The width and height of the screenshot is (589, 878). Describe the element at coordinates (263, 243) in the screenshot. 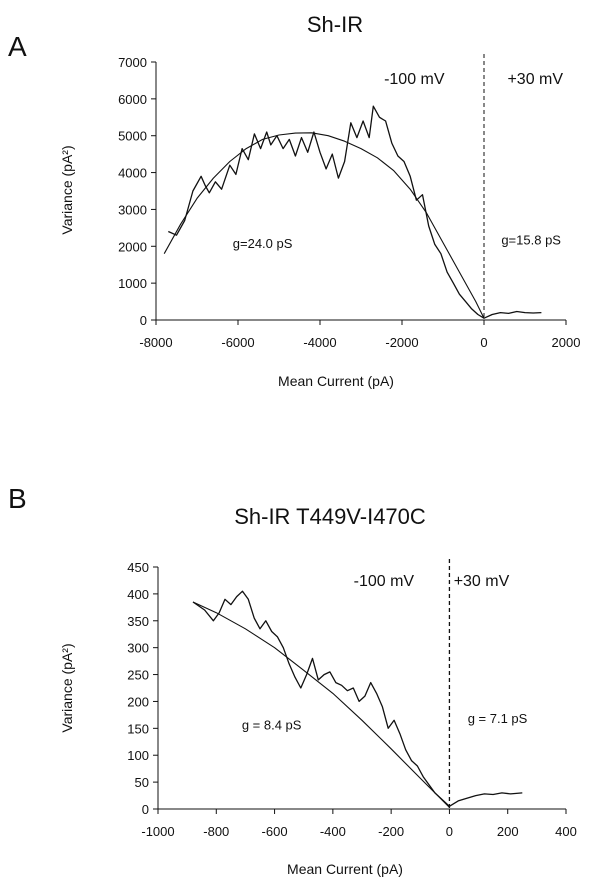

I see `annotation-label: g=24.0 pS` at that location.